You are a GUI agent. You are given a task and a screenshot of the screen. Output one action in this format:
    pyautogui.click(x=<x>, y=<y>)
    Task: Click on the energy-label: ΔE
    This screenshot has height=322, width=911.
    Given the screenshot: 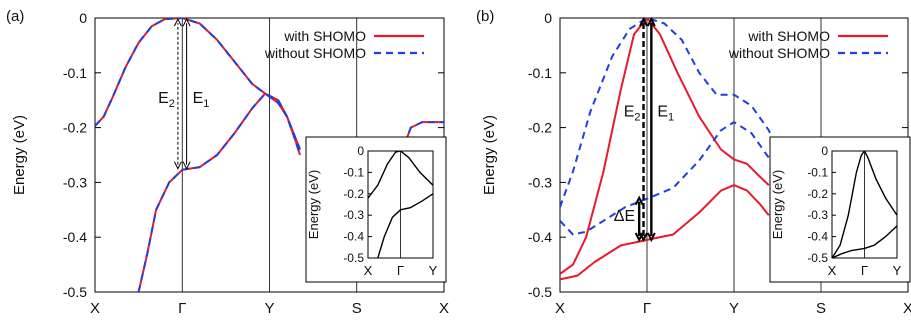 What is the action you would take?
    pyautogui.click(x=624, y=216)
    